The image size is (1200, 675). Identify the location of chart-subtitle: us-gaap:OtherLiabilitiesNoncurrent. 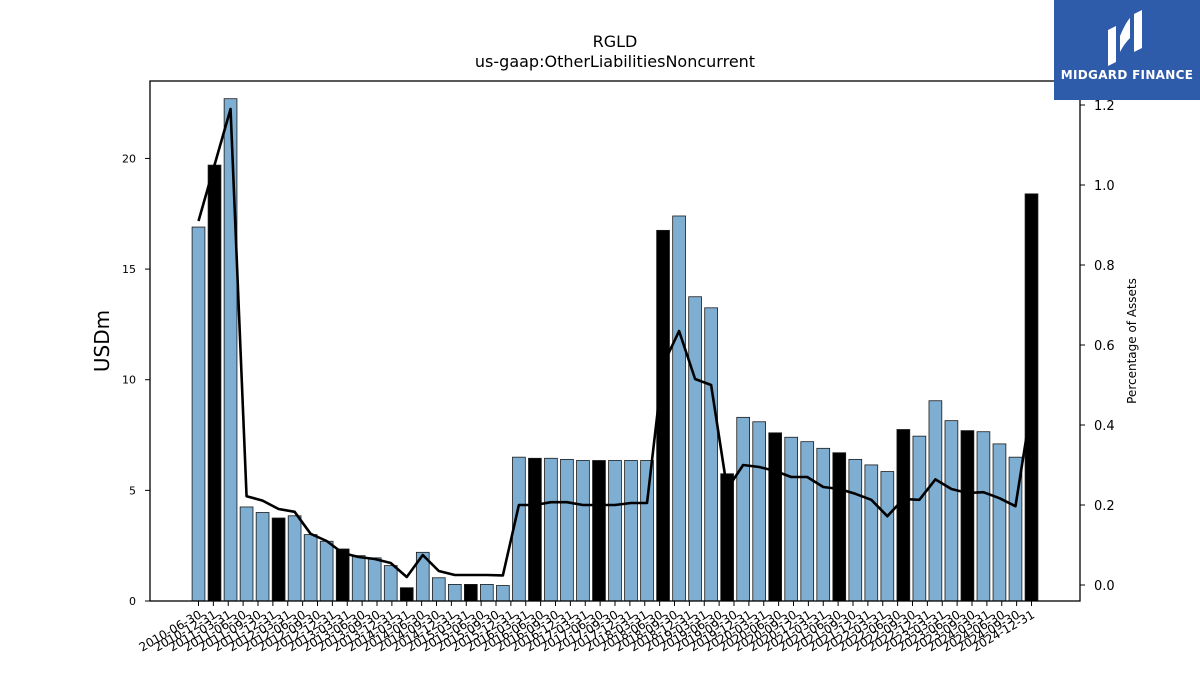
(615, 61).